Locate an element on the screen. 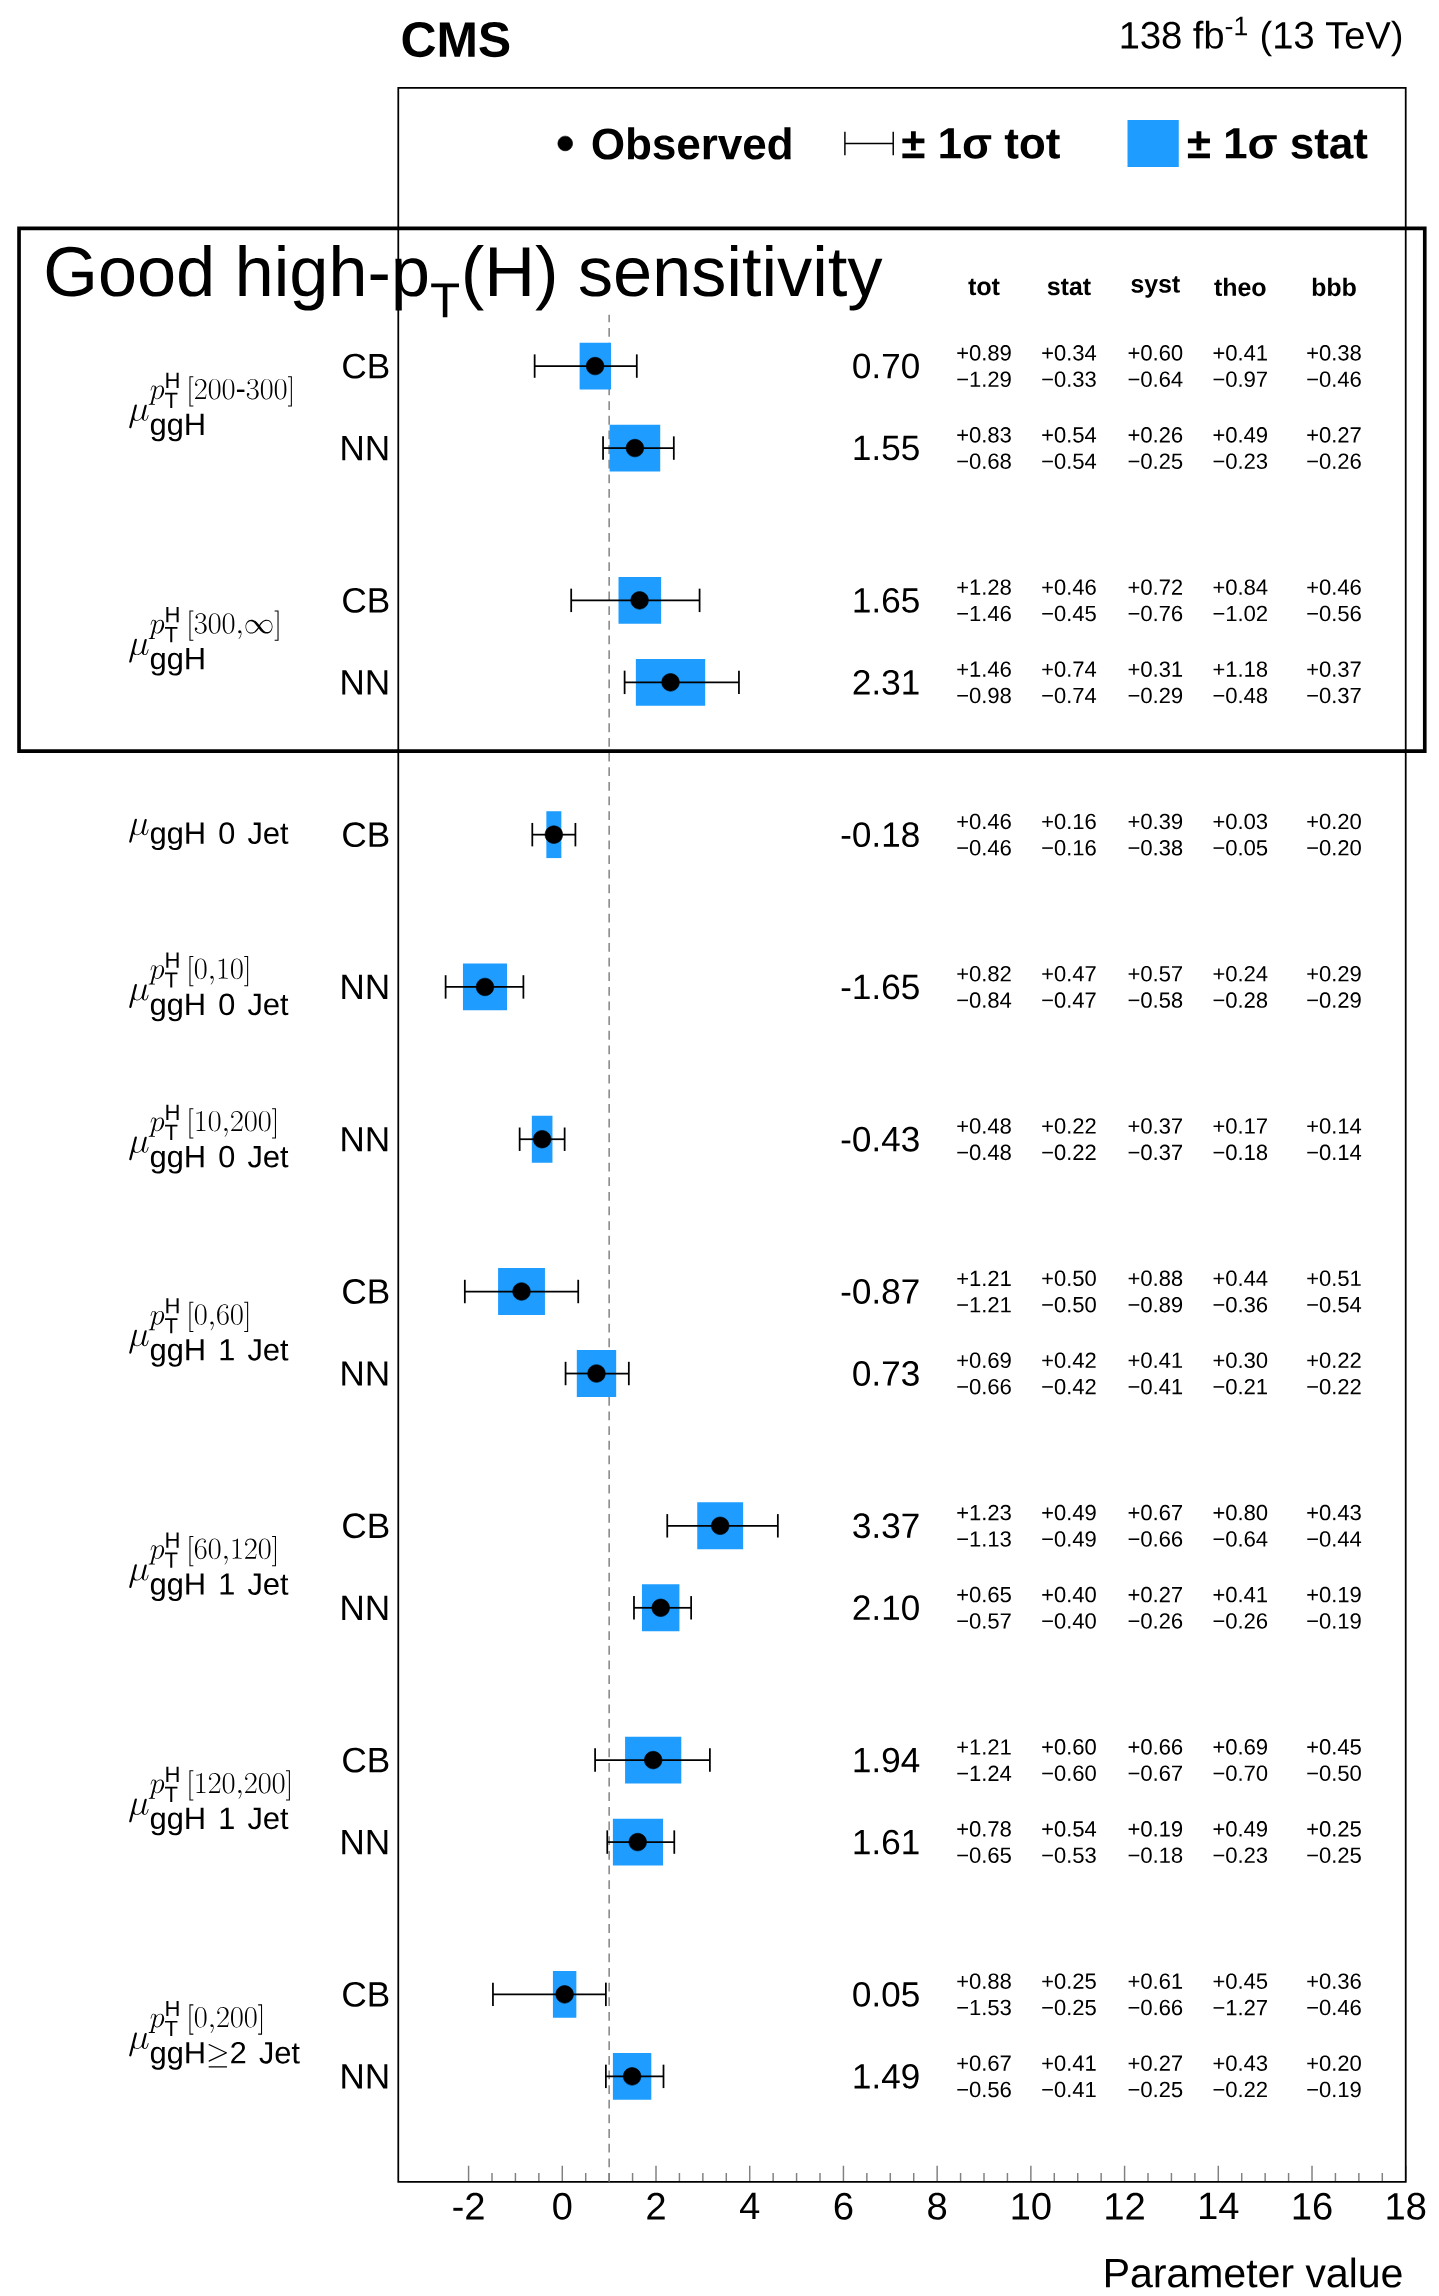 This screenshot has height=2296, width=1439. annotation: +0.27 is located at coordinates (1155, 1594).